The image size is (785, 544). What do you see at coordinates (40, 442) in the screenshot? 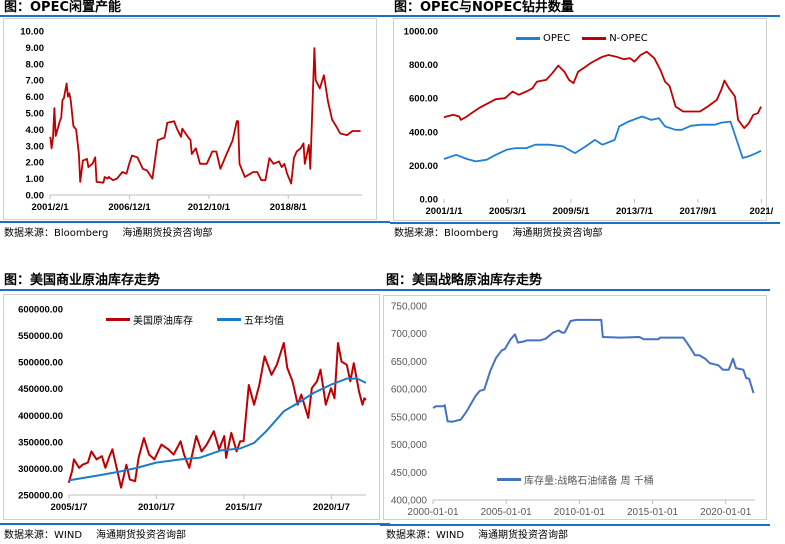
I see `y-tick-label: 350000.00` at bounding box center [40, 442].